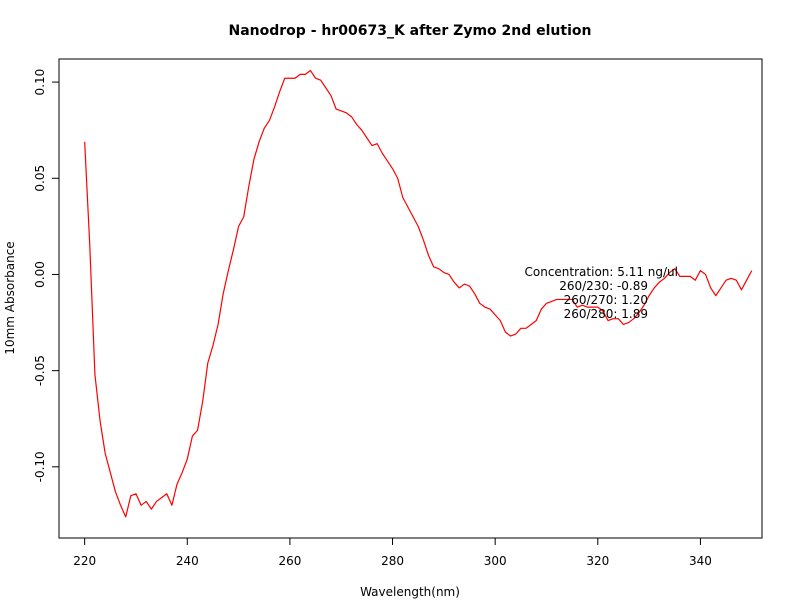  Describe the element at coordinates (40, 466) in the screenshot. I see `y-tick-label: -0.10` at that location.